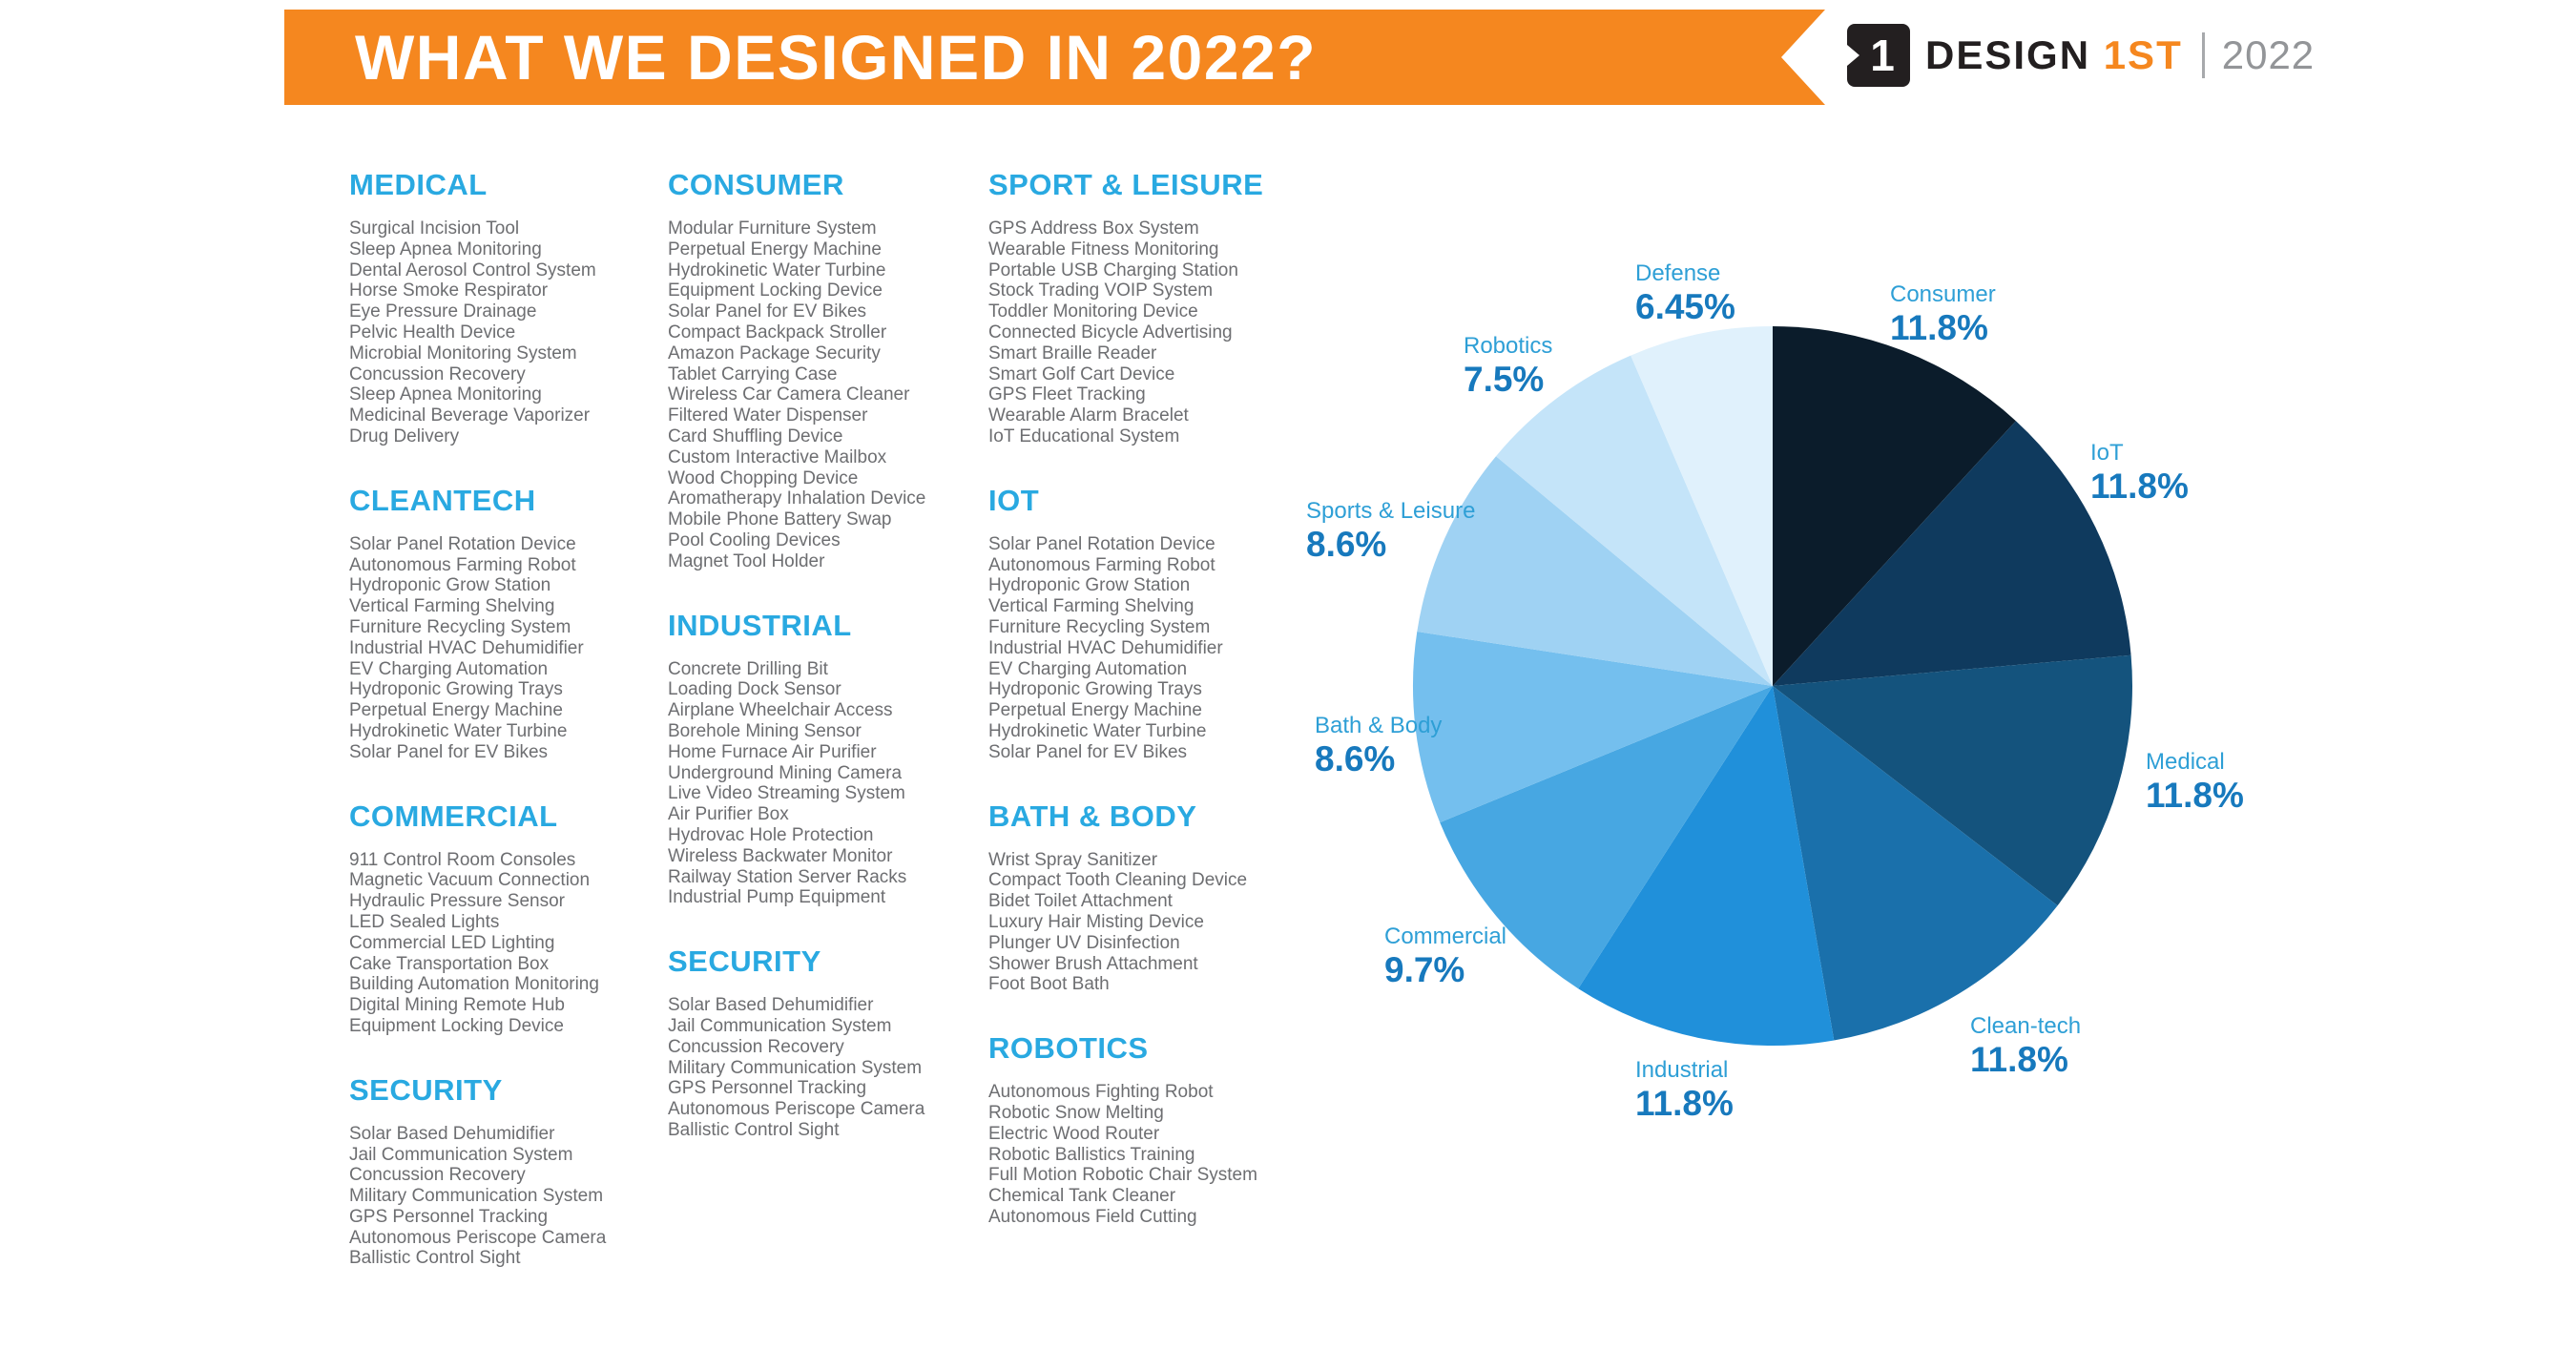 The image size is (2576, 1349). Describe the element at coordinates (1853, 56) in the screenshot. I see `logo-fold-shape` at that location.